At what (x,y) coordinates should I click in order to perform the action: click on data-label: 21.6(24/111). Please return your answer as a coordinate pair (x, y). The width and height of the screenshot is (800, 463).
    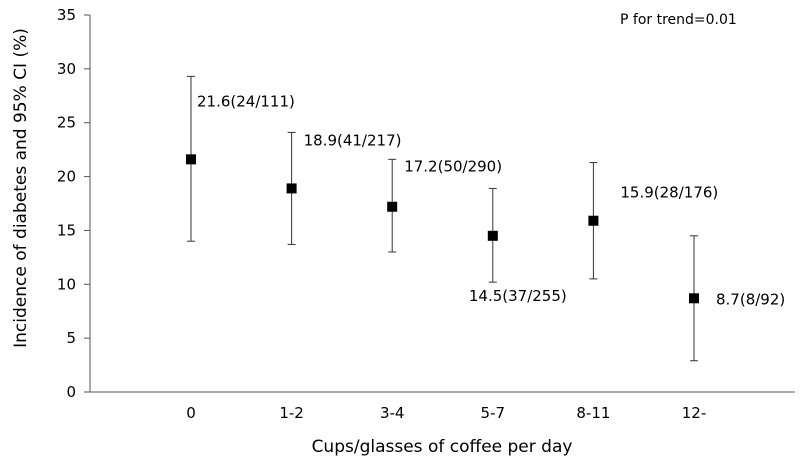
    Looking at the image, I should click on (246, 101).